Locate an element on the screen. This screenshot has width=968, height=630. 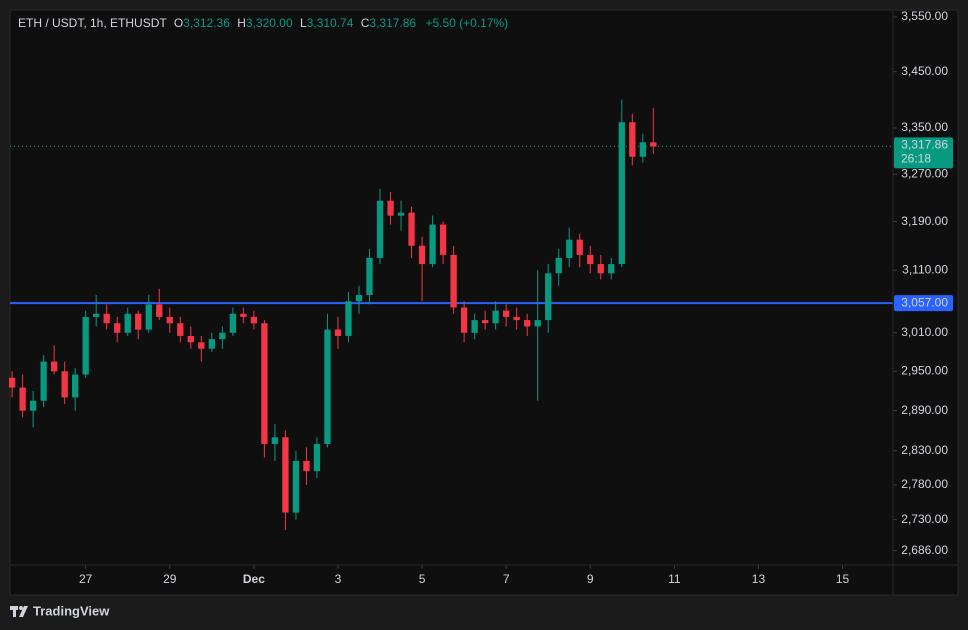
ohlc-key: O is located at coordinates (178, 23).